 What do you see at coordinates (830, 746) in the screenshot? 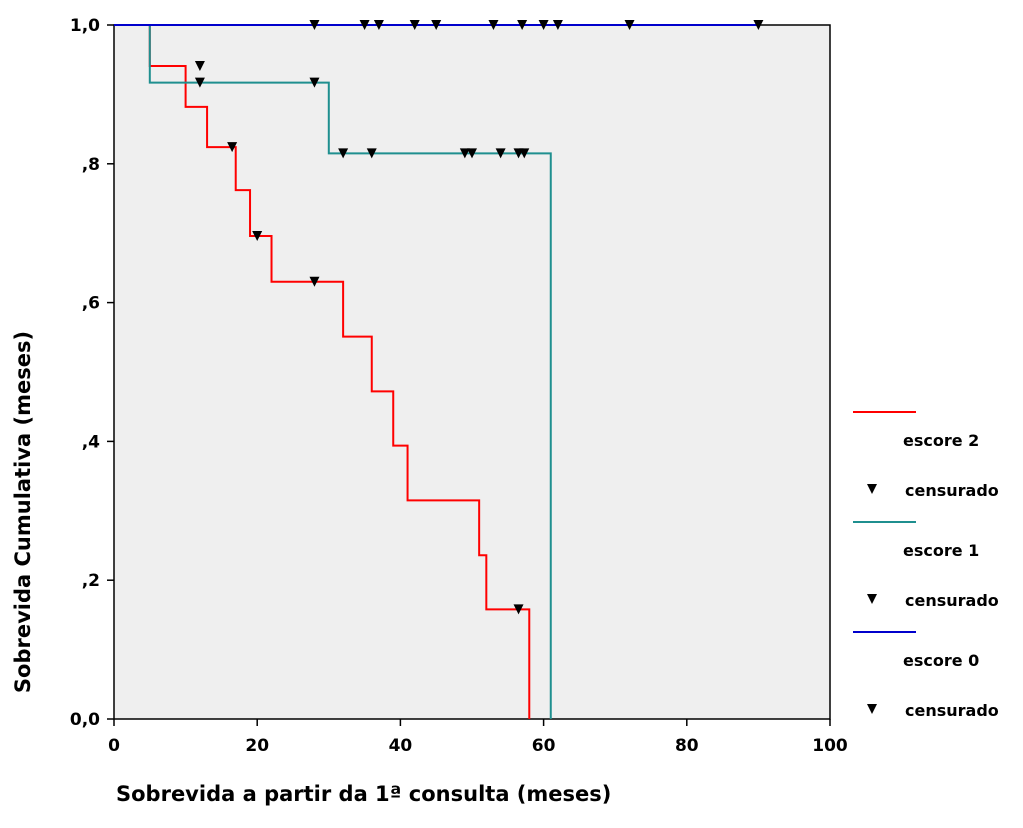
I see `x-tick-label: 100` at bounding box center [830, 746].